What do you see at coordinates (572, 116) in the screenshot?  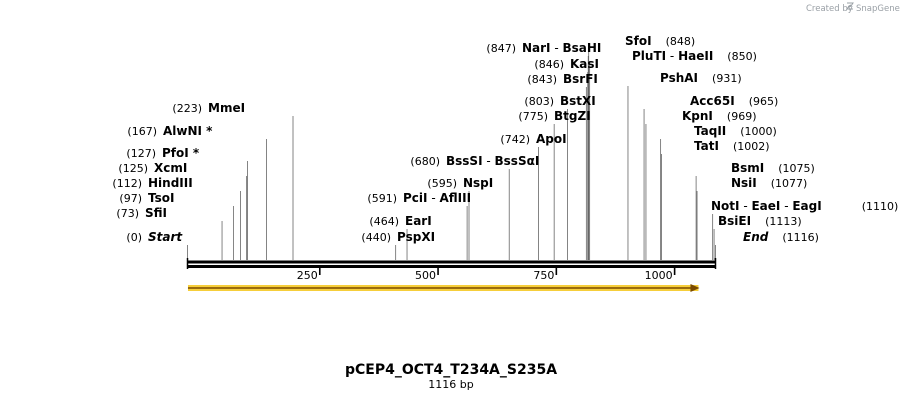 I see `enzyme-name-part: BtgZI` at bounding box center [572, 116].